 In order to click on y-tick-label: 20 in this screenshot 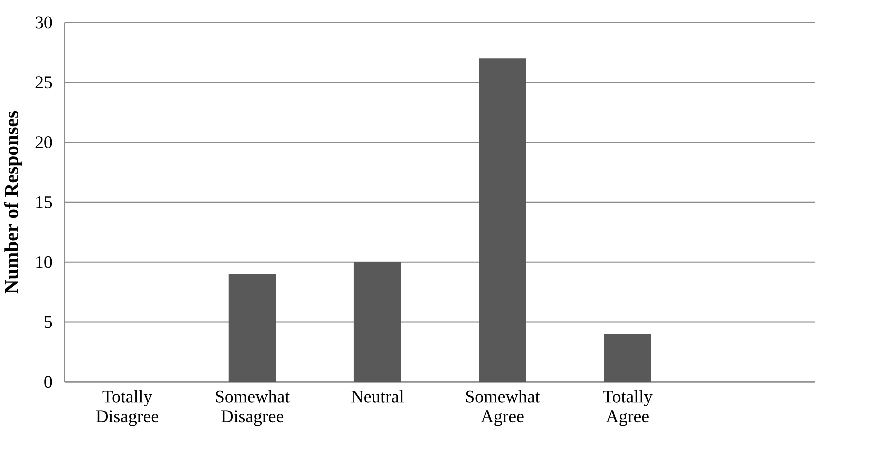, I will do `click(44, 142)`.